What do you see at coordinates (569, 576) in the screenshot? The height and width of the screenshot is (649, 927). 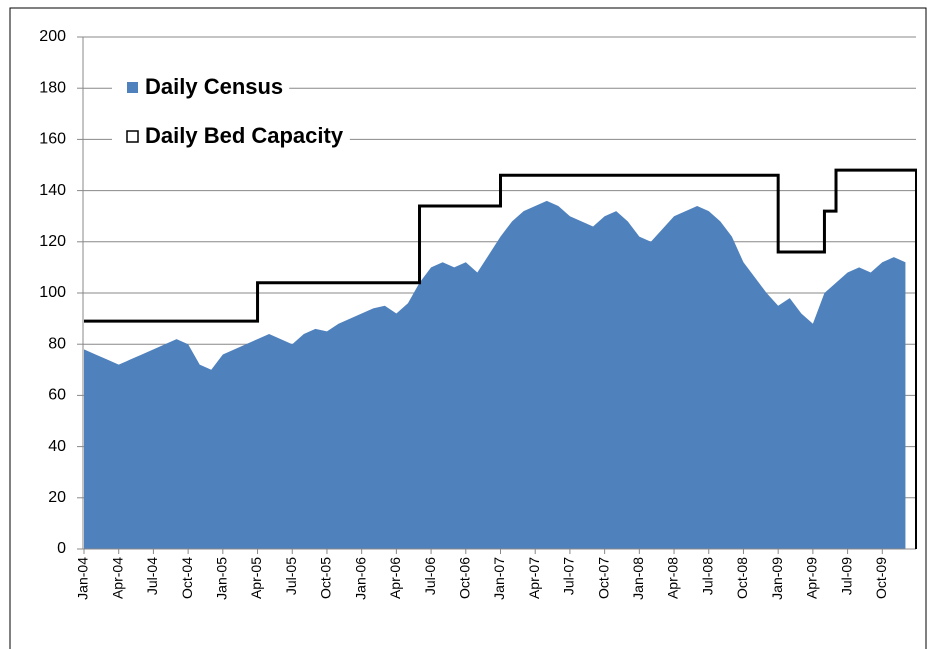 I see `x-tick-label: Jul-07` at bounding box center [569, 576].